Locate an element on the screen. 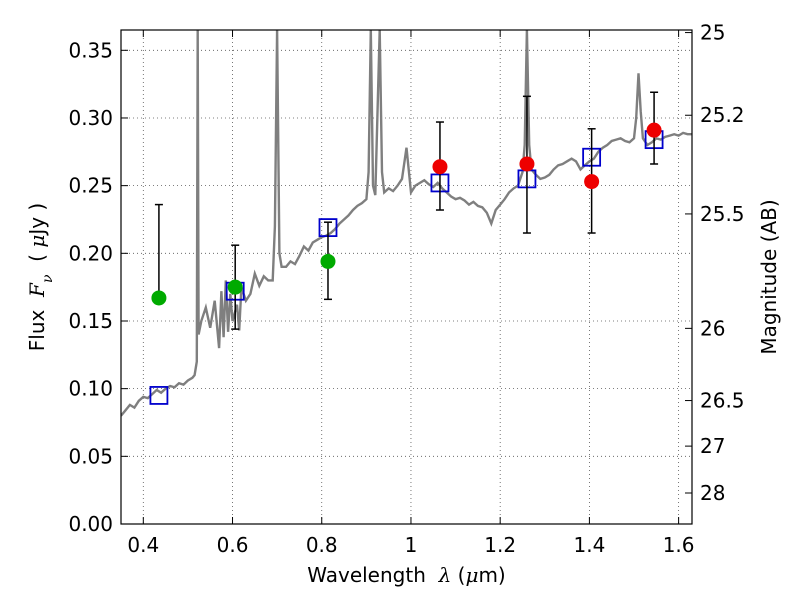  right-axis-label: Magnitude (AB) is located at coordinates (769, 276).